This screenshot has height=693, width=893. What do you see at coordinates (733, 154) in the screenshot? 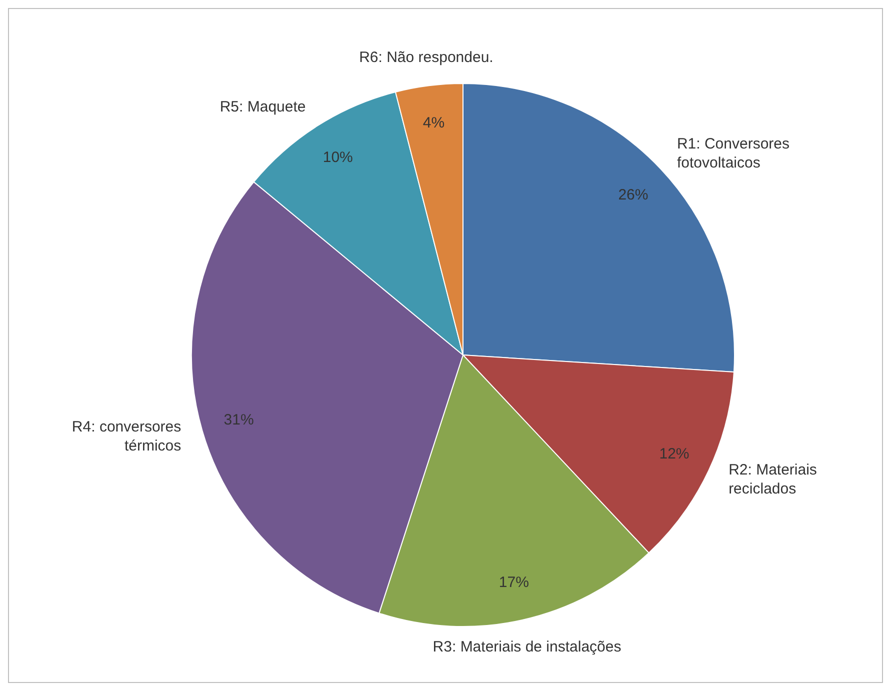
I see `slice-label: R1: Conversores fotovoltaicos` at bounding box center [733, 154].